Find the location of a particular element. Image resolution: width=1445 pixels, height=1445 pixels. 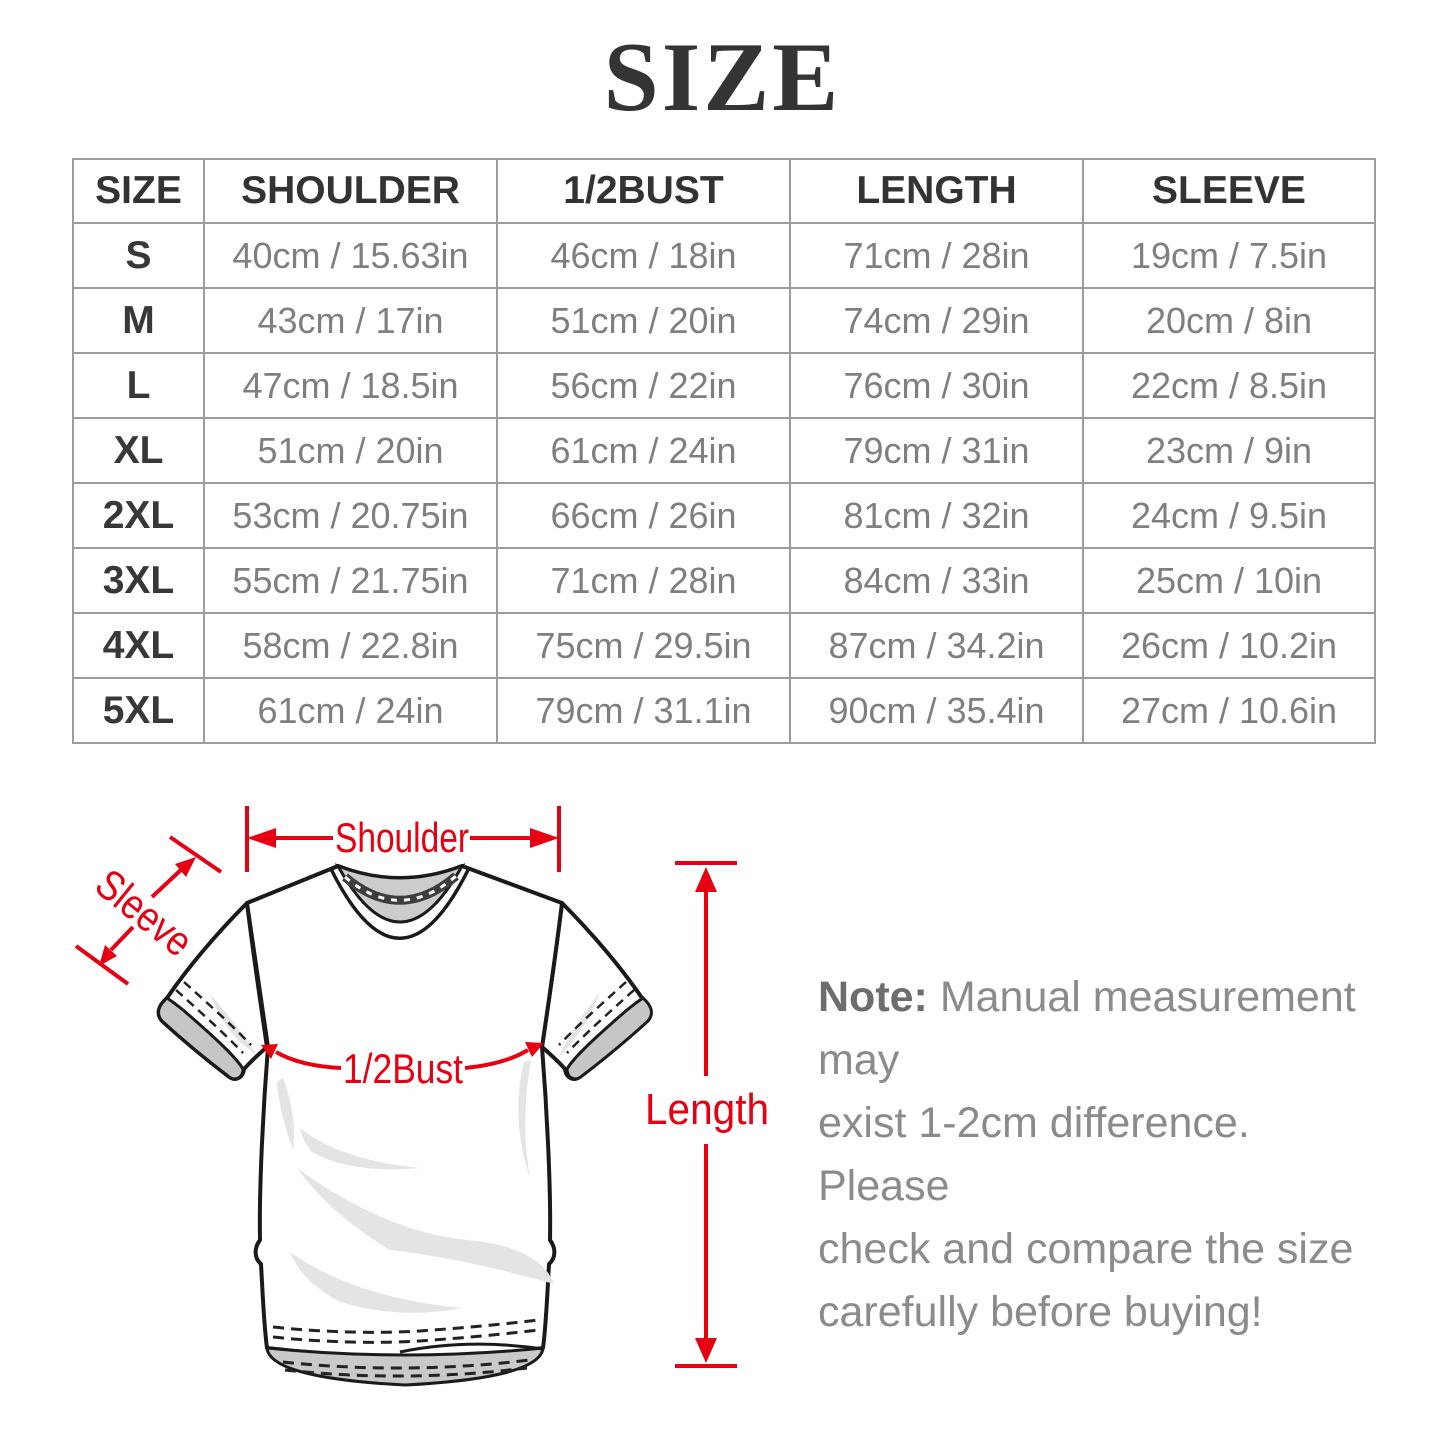

measure-cell: 87cm / 34.2in is located at coordinates (936, 645).